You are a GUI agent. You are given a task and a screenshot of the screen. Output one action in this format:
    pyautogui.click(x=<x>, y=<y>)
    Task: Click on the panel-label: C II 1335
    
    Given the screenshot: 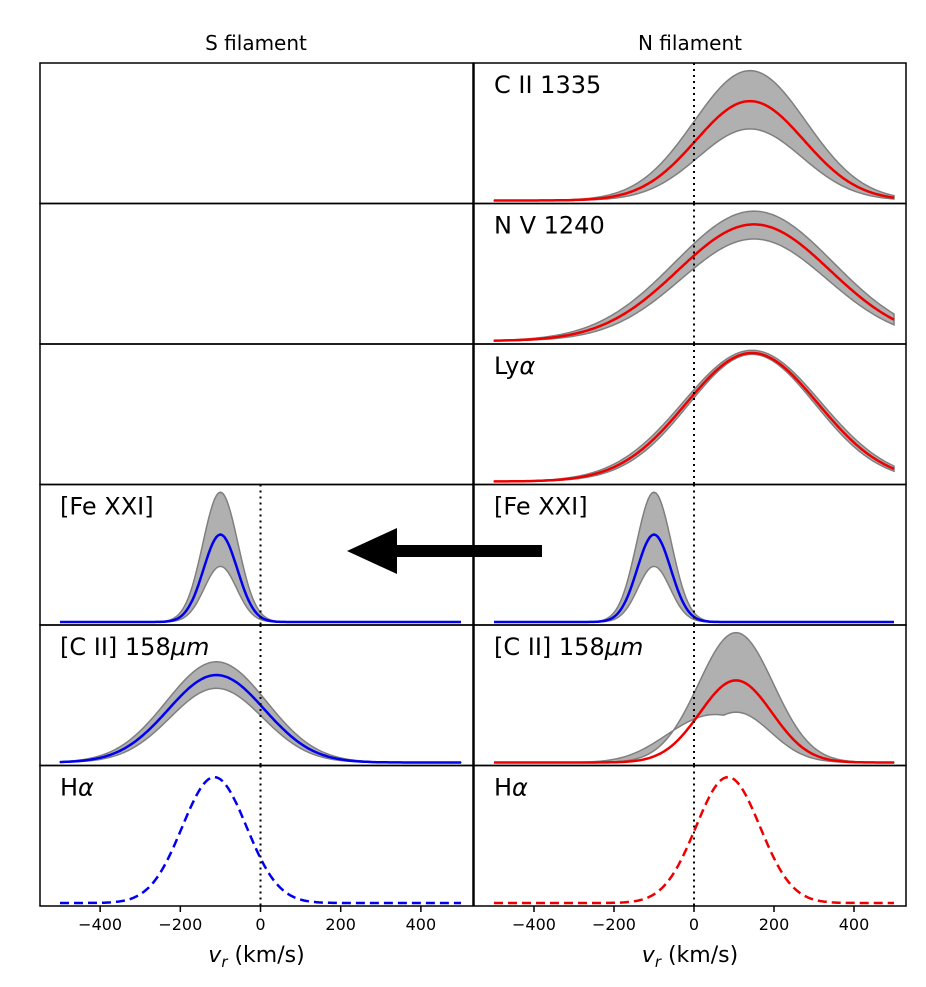 What is the action you would take?
    pyautogui.click(x=547, y=85)
    